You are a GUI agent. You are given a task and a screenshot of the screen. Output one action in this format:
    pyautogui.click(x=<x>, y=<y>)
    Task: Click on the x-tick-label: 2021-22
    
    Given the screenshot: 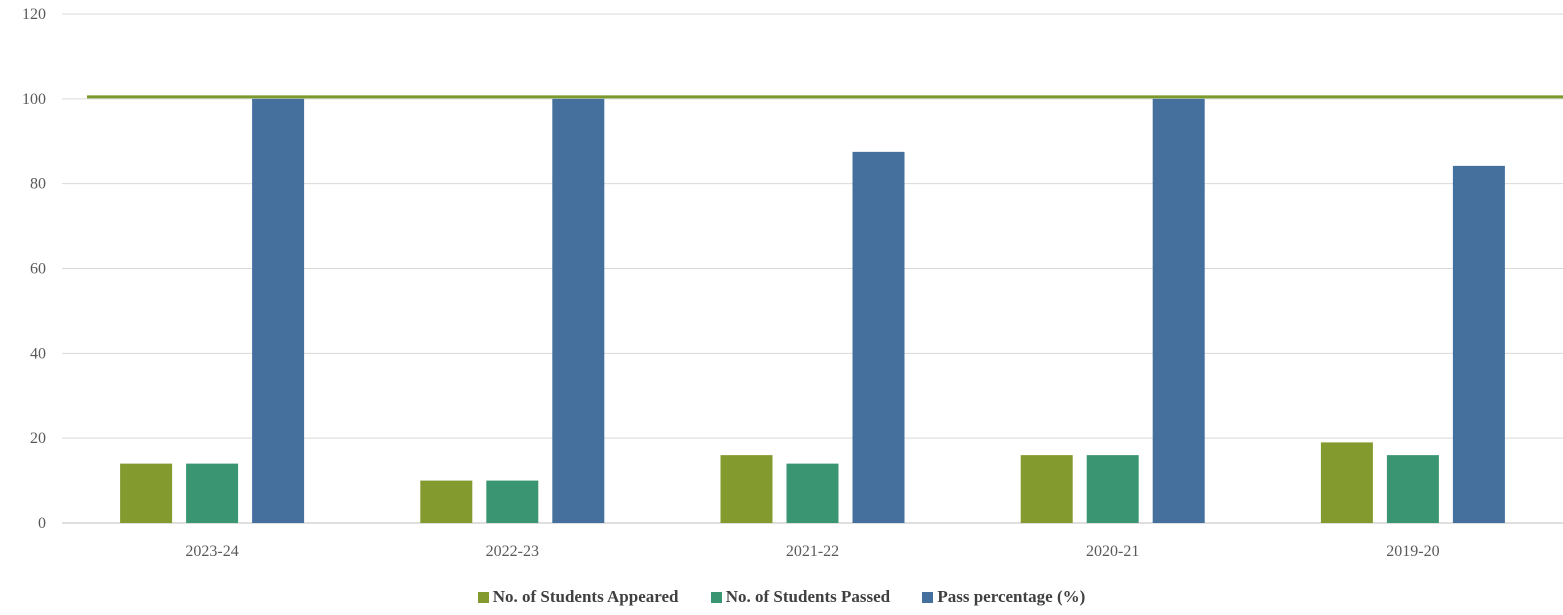 What is the action you would take?
    pyautogui.click(x=812, y=551)
    